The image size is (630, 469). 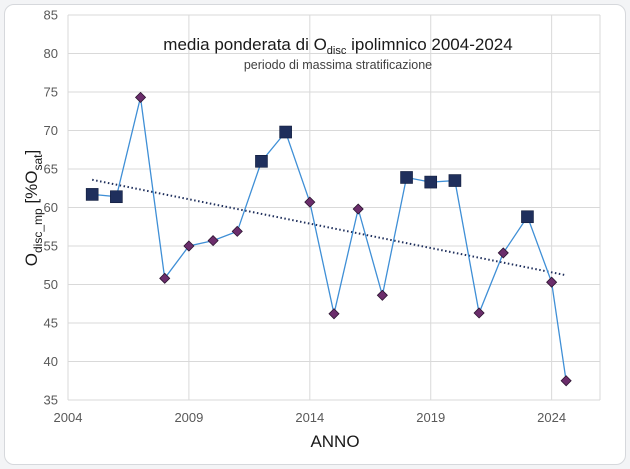 What do you see at coordinates (33, 208) in the screenshot?
I see `y-axis-label: Odisc_mp [%Osat]` at bounding box center [33, 208].